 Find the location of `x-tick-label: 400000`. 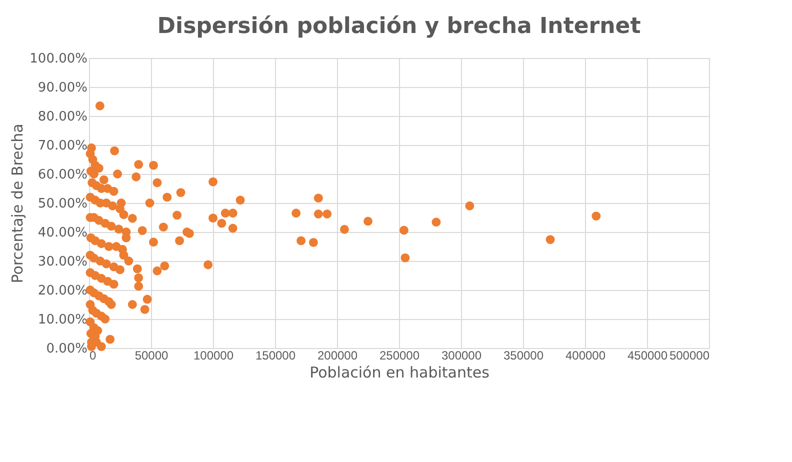

x-tick-label: 400000 is located at coordinates (585, 355).